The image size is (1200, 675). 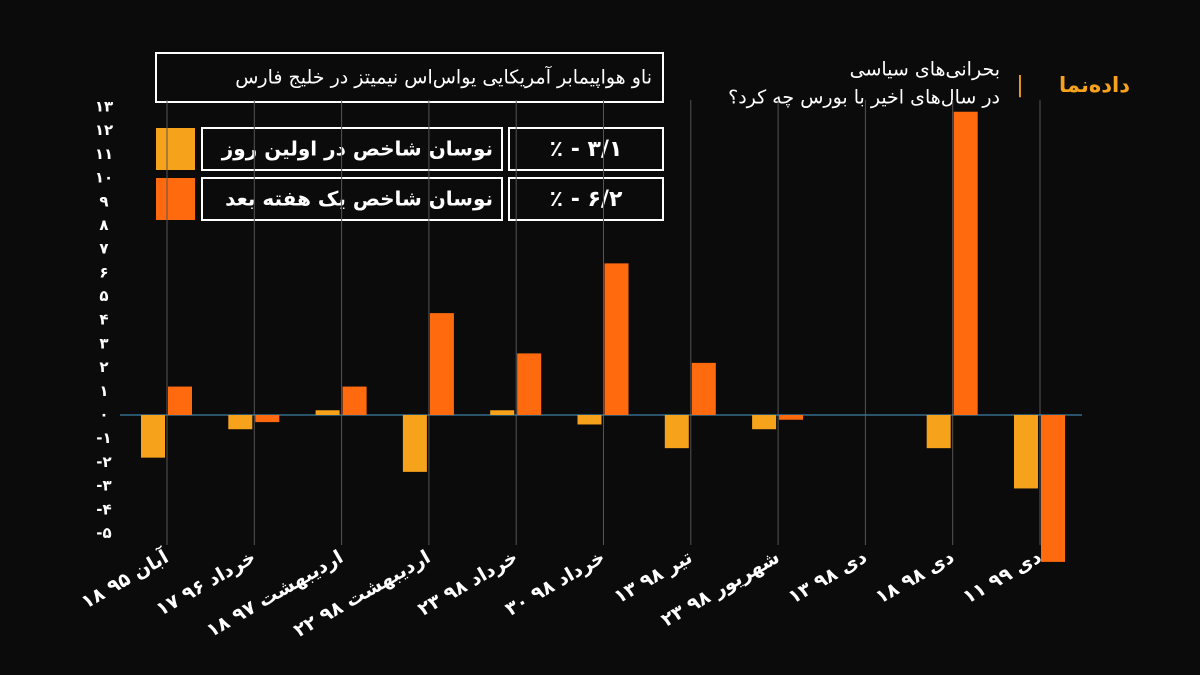 I want to click on annotation-value: ٪ - ۳/۱, so click(x=586, y=149).